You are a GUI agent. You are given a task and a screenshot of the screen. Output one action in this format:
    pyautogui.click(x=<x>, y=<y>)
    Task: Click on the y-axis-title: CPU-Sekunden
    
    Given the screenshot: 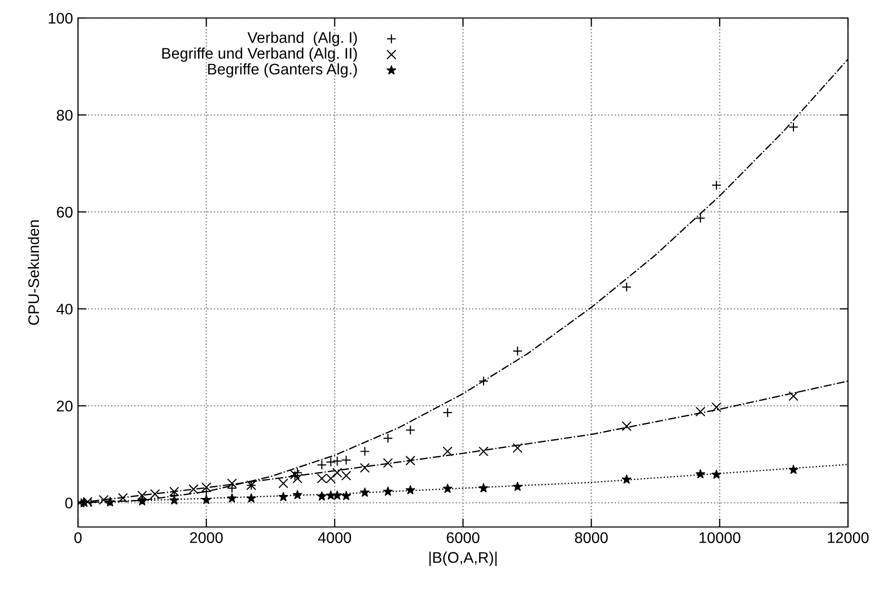 What is the action you would take?
    pyautogui.click(x=34, y=272)
    